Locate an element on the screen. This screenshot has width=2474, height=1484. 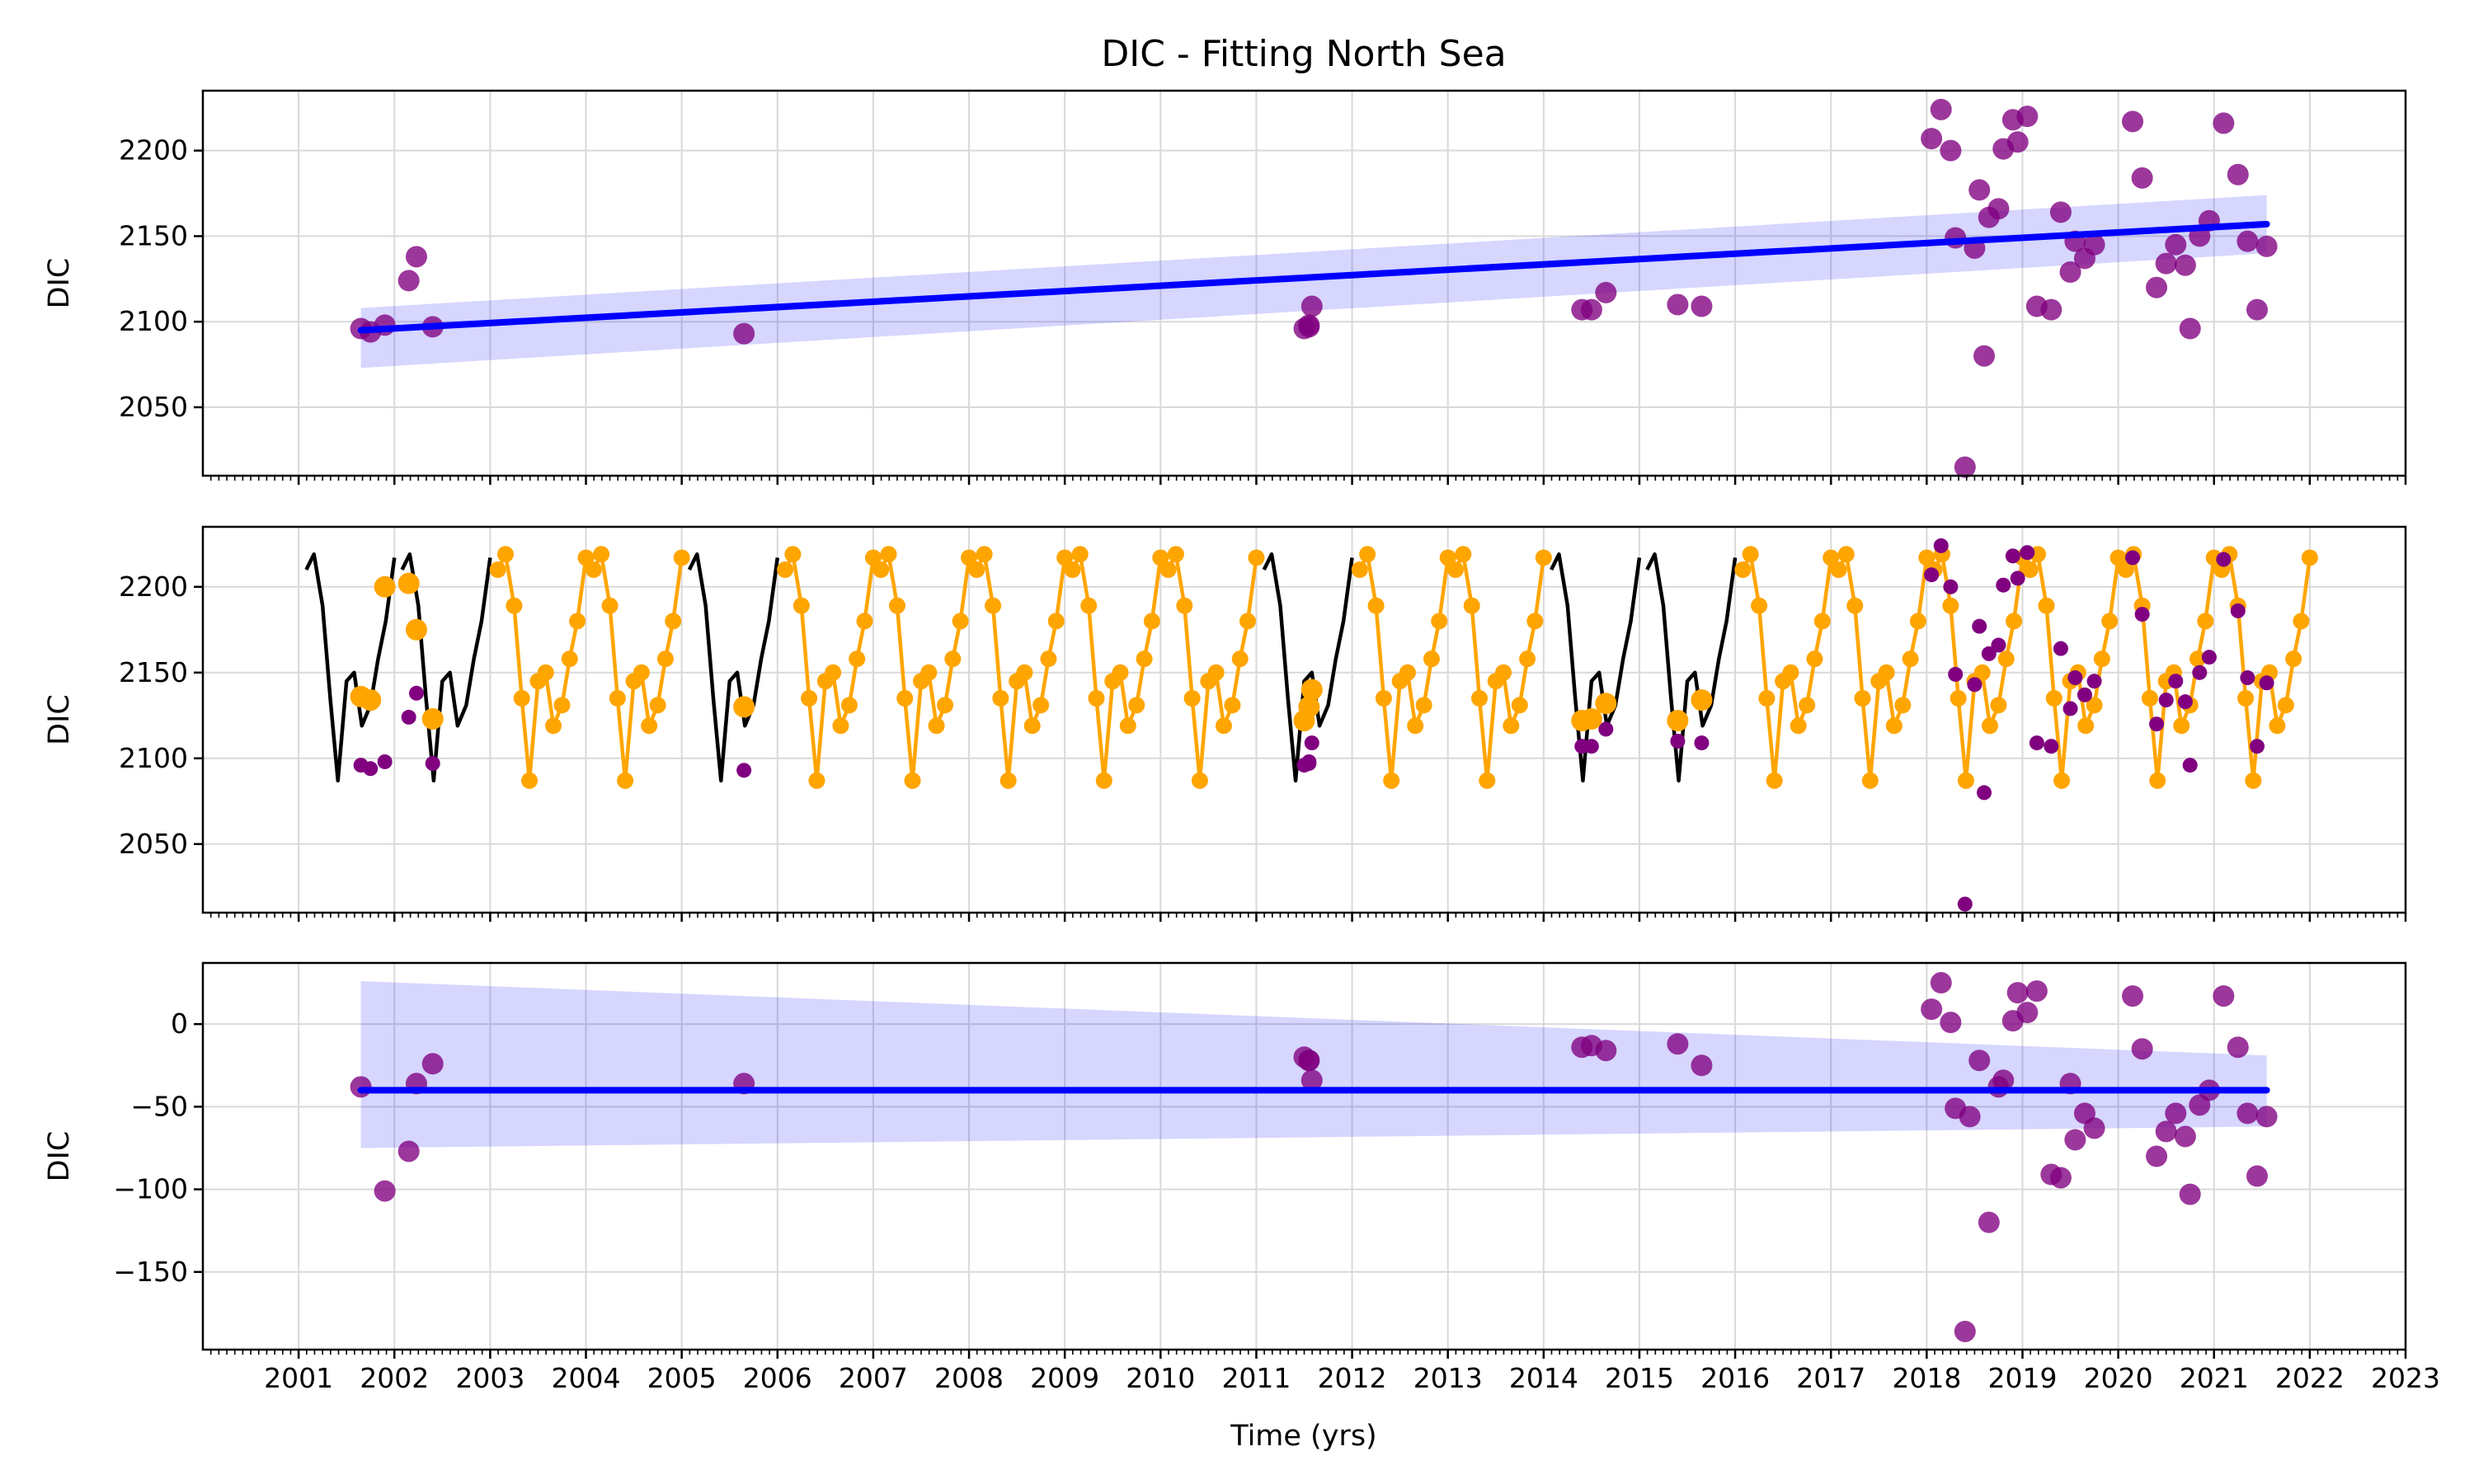
trend-line is located at coordinates (1313, 277).